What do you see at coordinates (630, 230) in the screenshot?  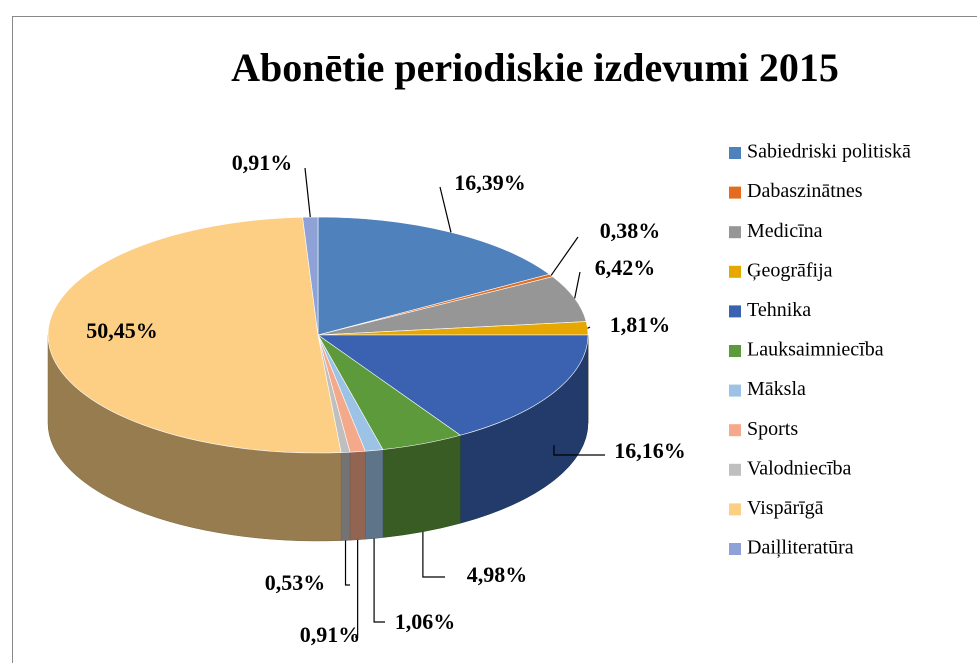 I see `data-label: 0,38%` at bounding box center [630, 230].